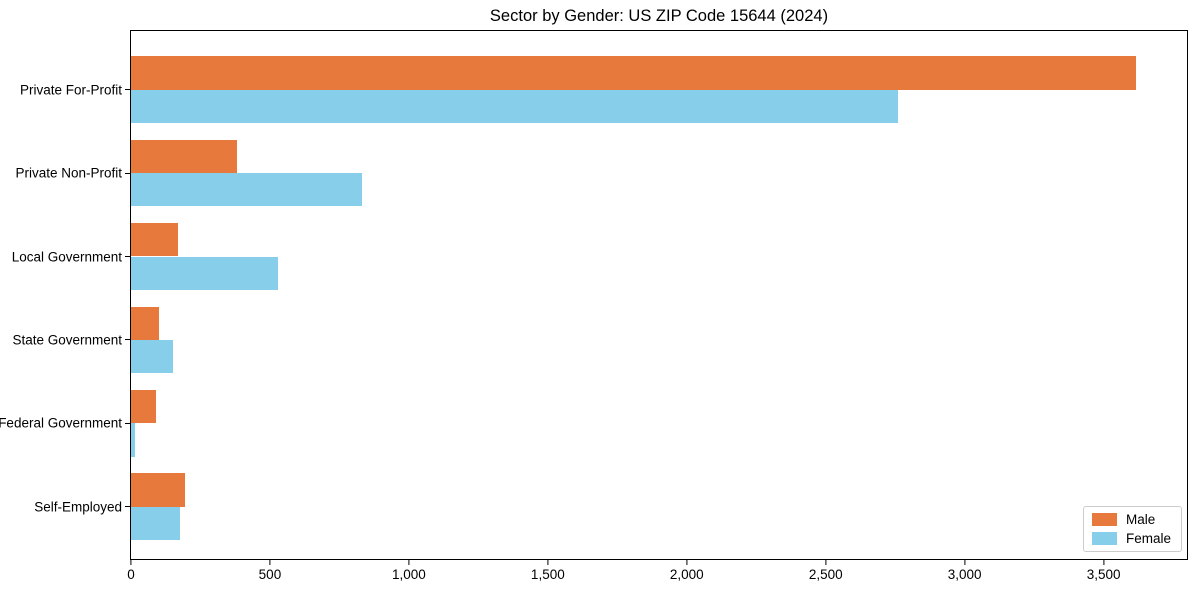  Describe the element at coordinates (61, 423) in the screenshot. I see `y-axis-category-label: Federal Government` at that location.